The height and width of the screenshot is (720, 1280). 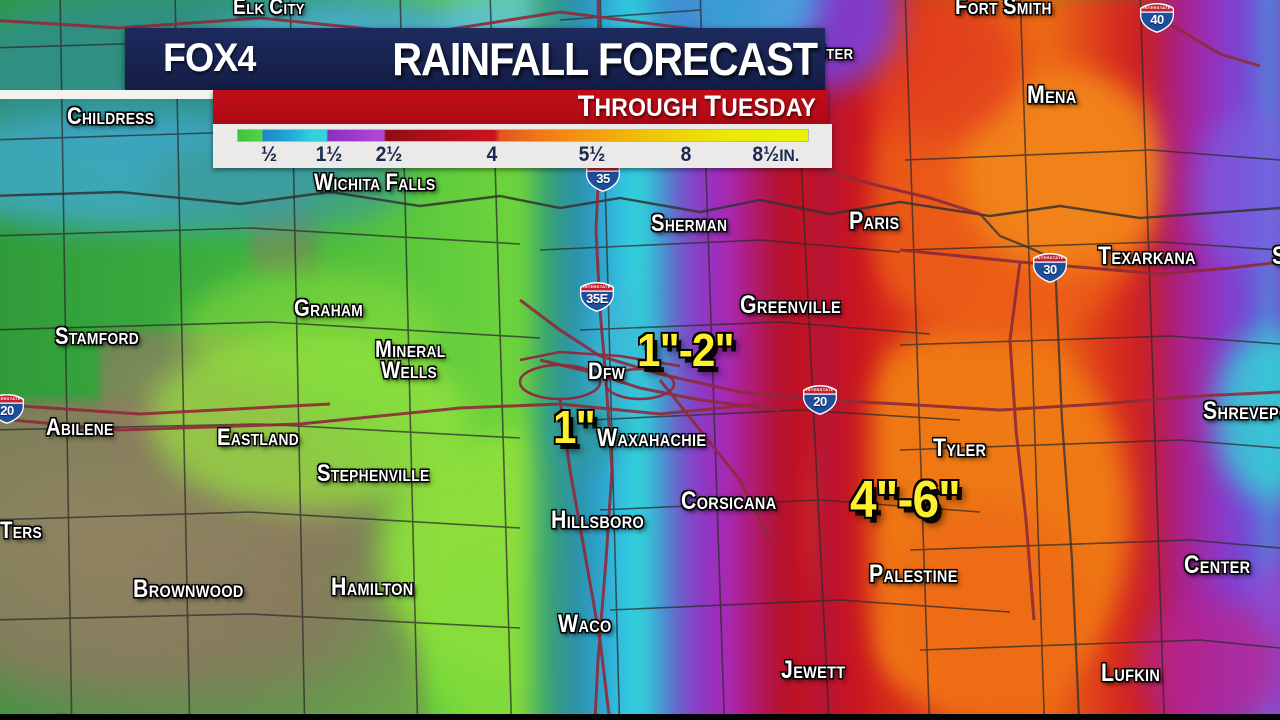 I want to click on subtitle-part-2: UESDAY, so click(x=768, y=108).